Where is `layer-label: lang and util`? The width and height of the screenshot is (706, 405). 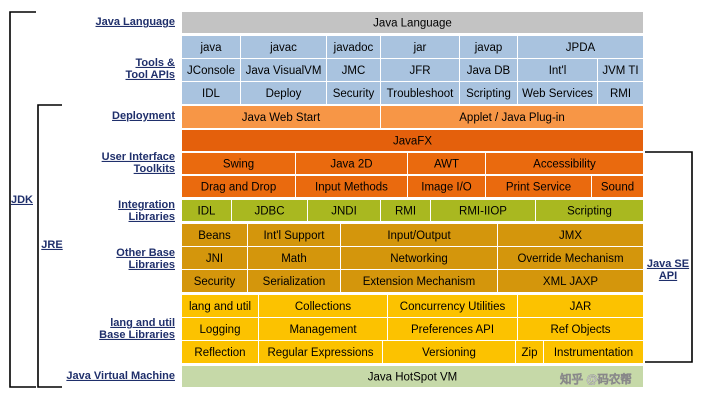 layer-label: lang and util is located at coordinates (142, 323).